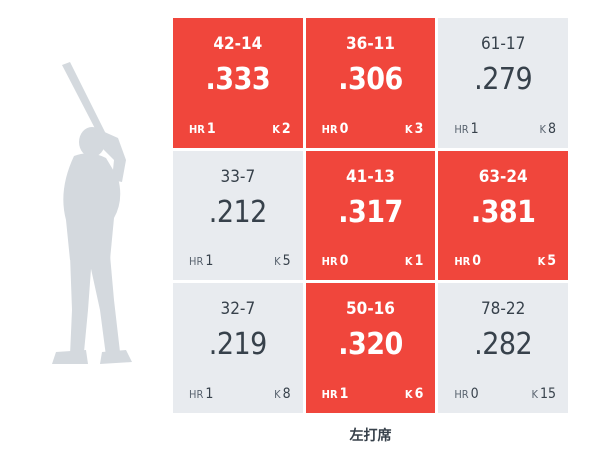  I want to click on zone-cell: 32-7 .219 HR 1 K 8, so click(238, 348).